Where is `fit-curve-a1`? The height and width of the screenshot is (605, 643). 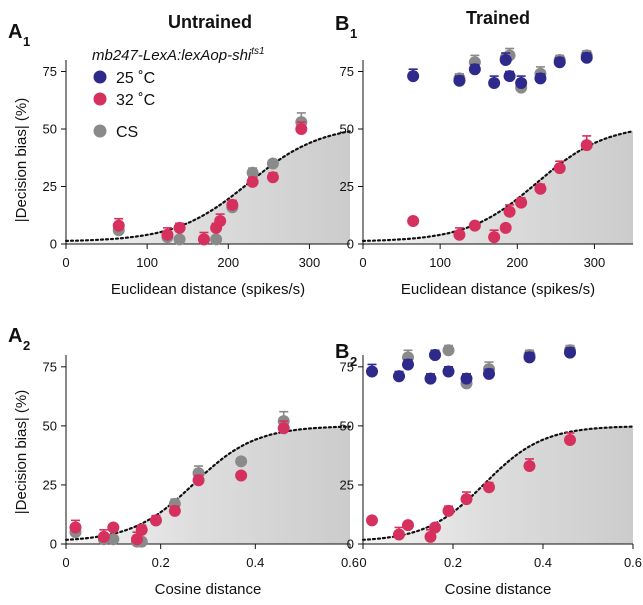 fit-curve-a1 is located at coordinates (208, 186).